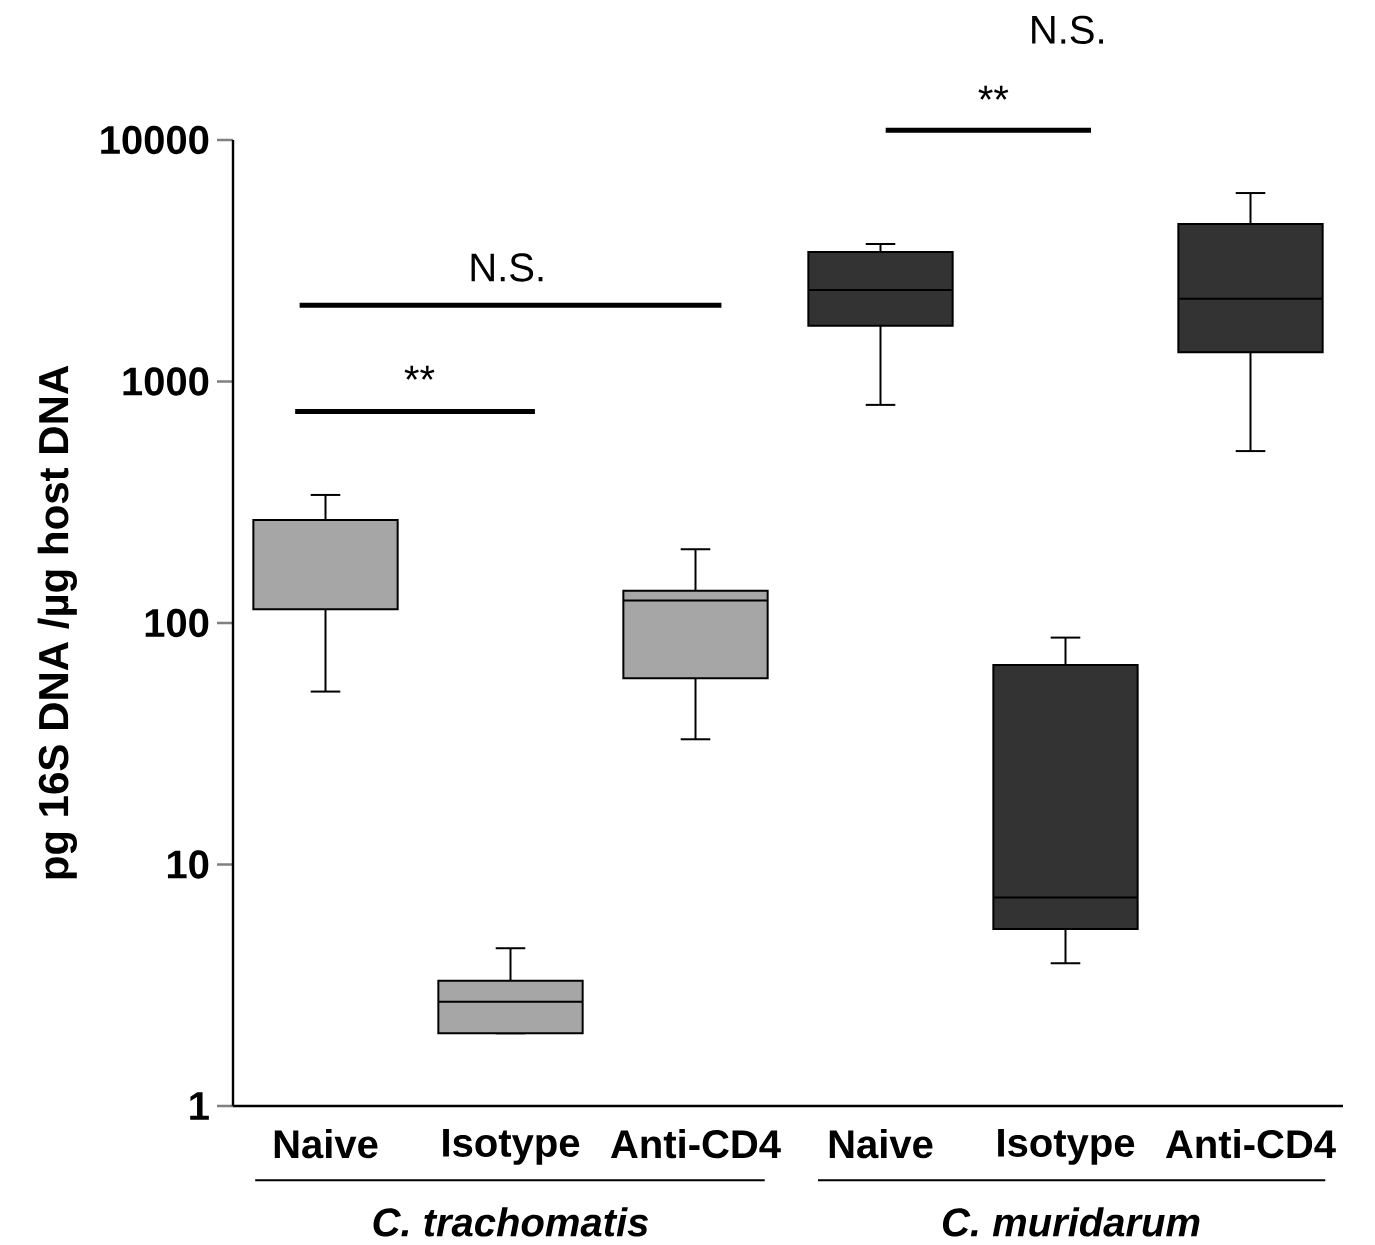  What do you see at coordinates (1071, 1222) in the screenshot?
I see `text: C. muridarum` at bounding box center [1071, 1222].